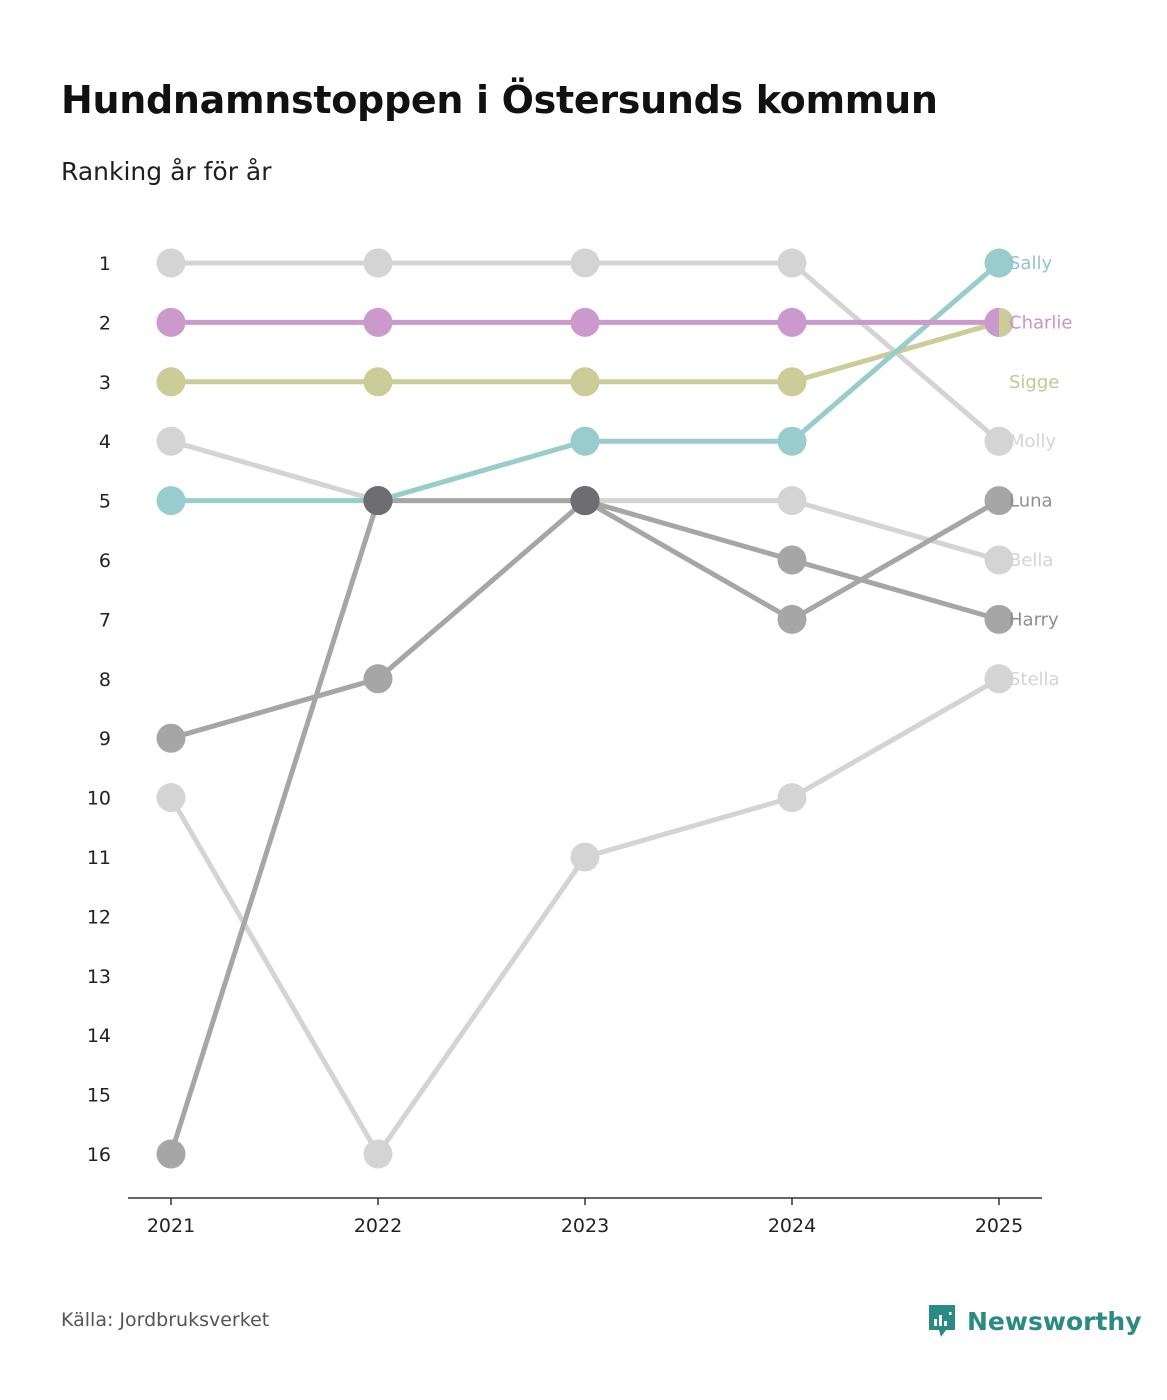  I want to click on y-tick-label: 10, so click(99, 799).